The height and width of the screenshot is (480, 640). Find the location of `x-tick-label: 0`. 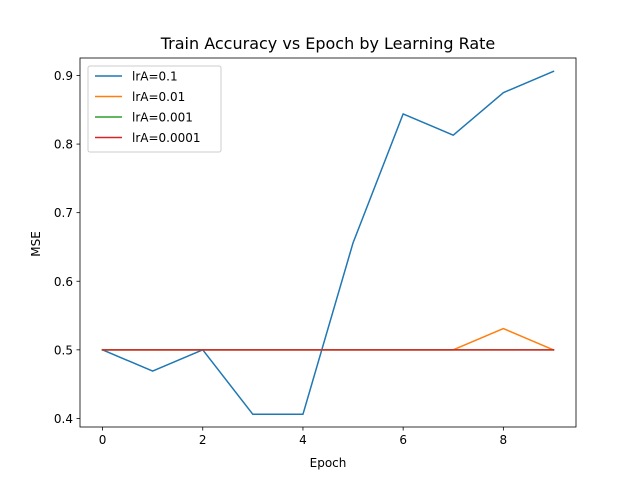

x-tick-label: 0 is located at coordinates (103, 440).